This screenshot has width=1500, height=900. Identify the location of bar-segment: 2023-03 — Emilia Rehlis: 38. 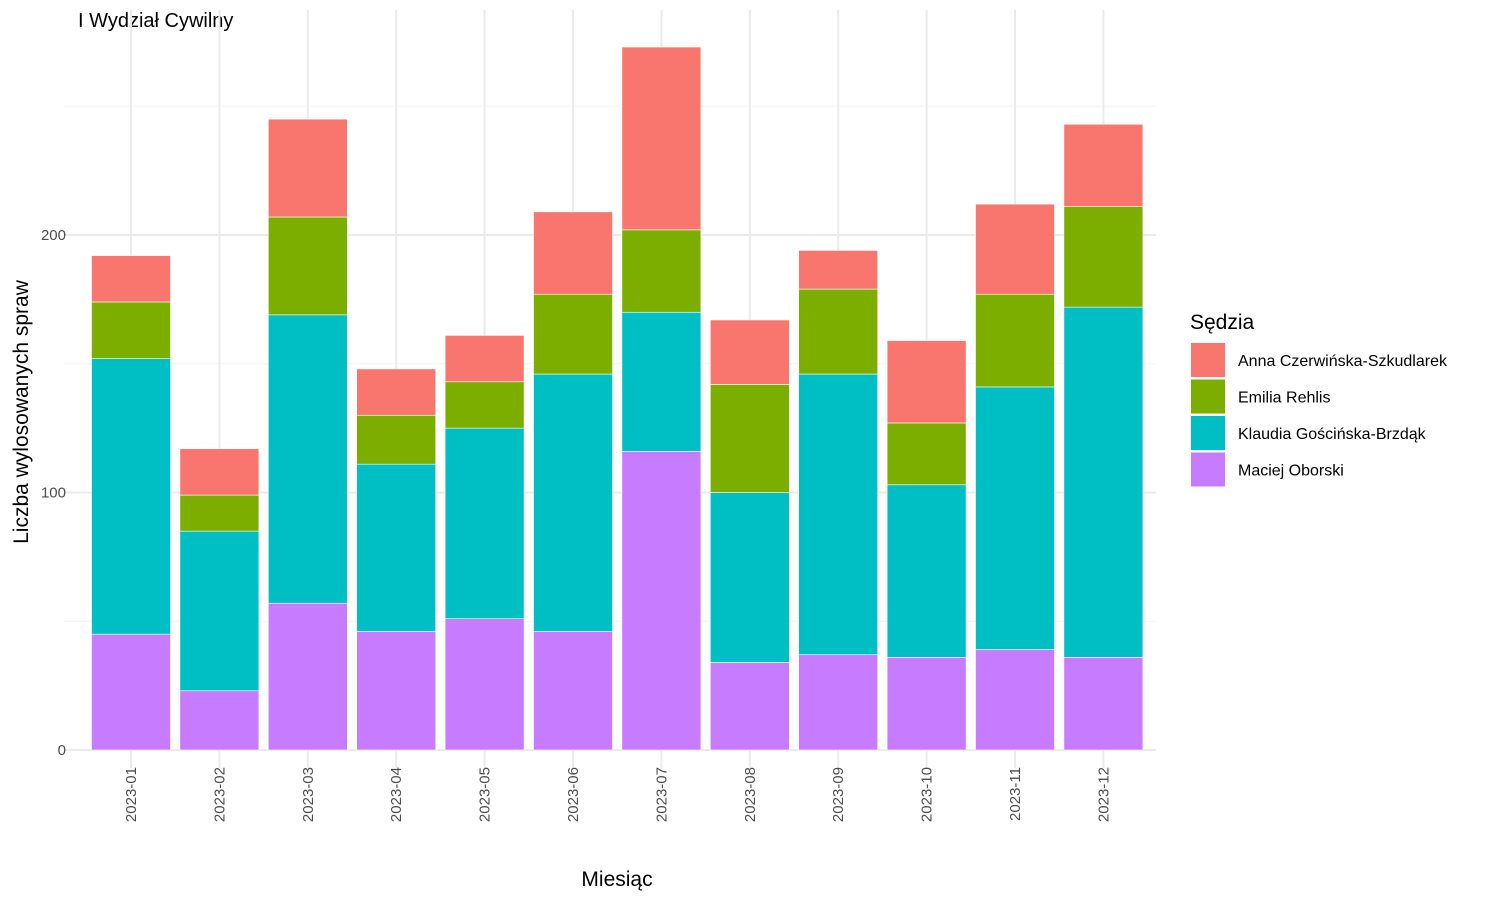
(307, 266).